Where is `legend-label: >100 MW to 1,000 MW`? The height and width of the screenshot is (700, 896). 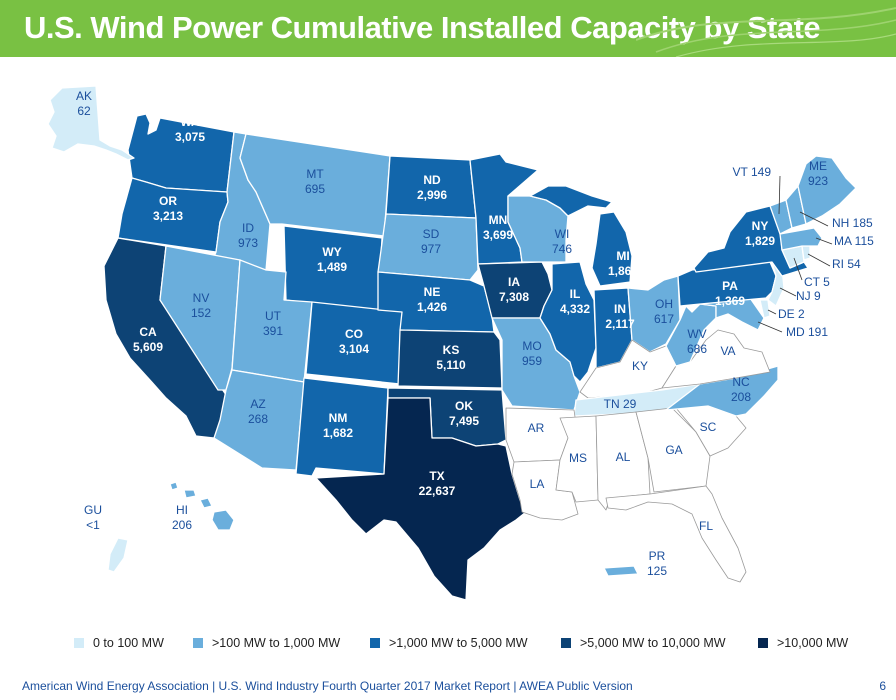 legend-label: >100 MW to 1,000 MW is located at coordinates (276, 643).